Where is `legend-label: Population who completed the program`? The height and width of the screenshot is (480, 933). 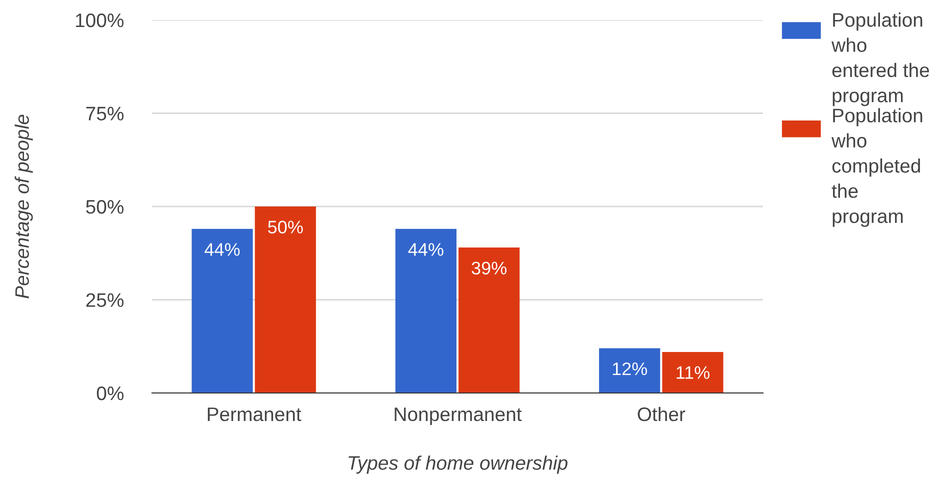
legend-label: Population who completed the program is located at coordinates (876, 167).